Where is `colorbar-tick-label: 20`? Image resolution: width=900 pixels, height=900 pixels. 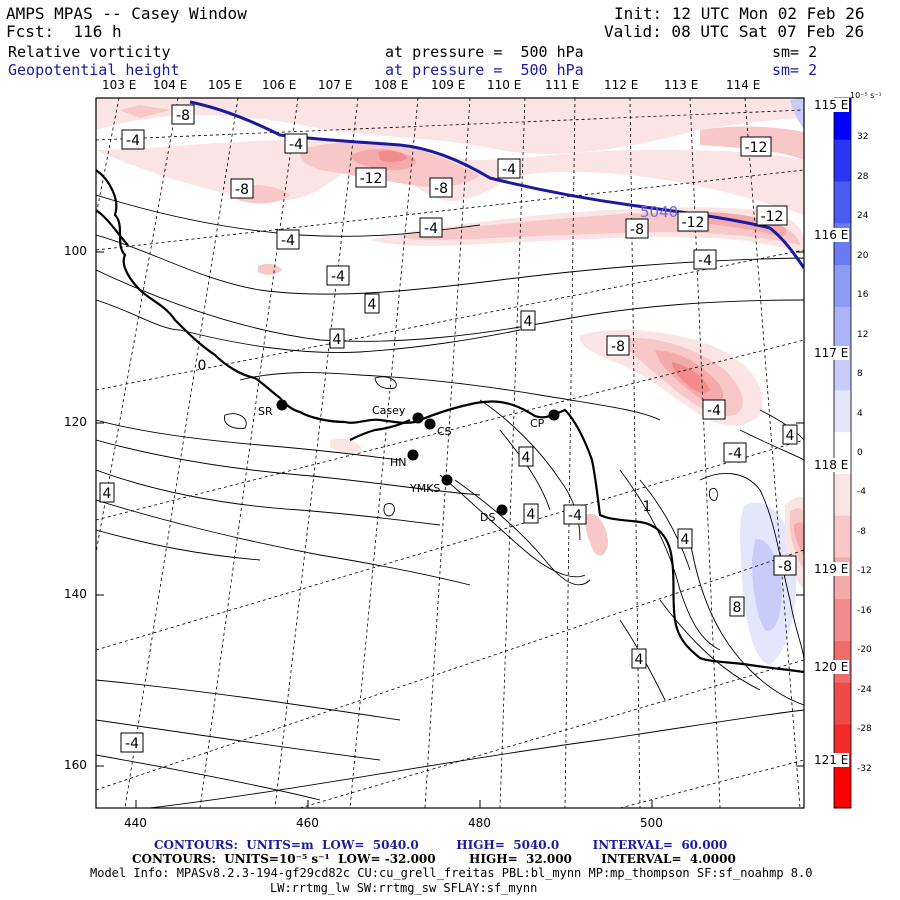 colorbar-tick-label: 20 is located at coordinates (863, 255).